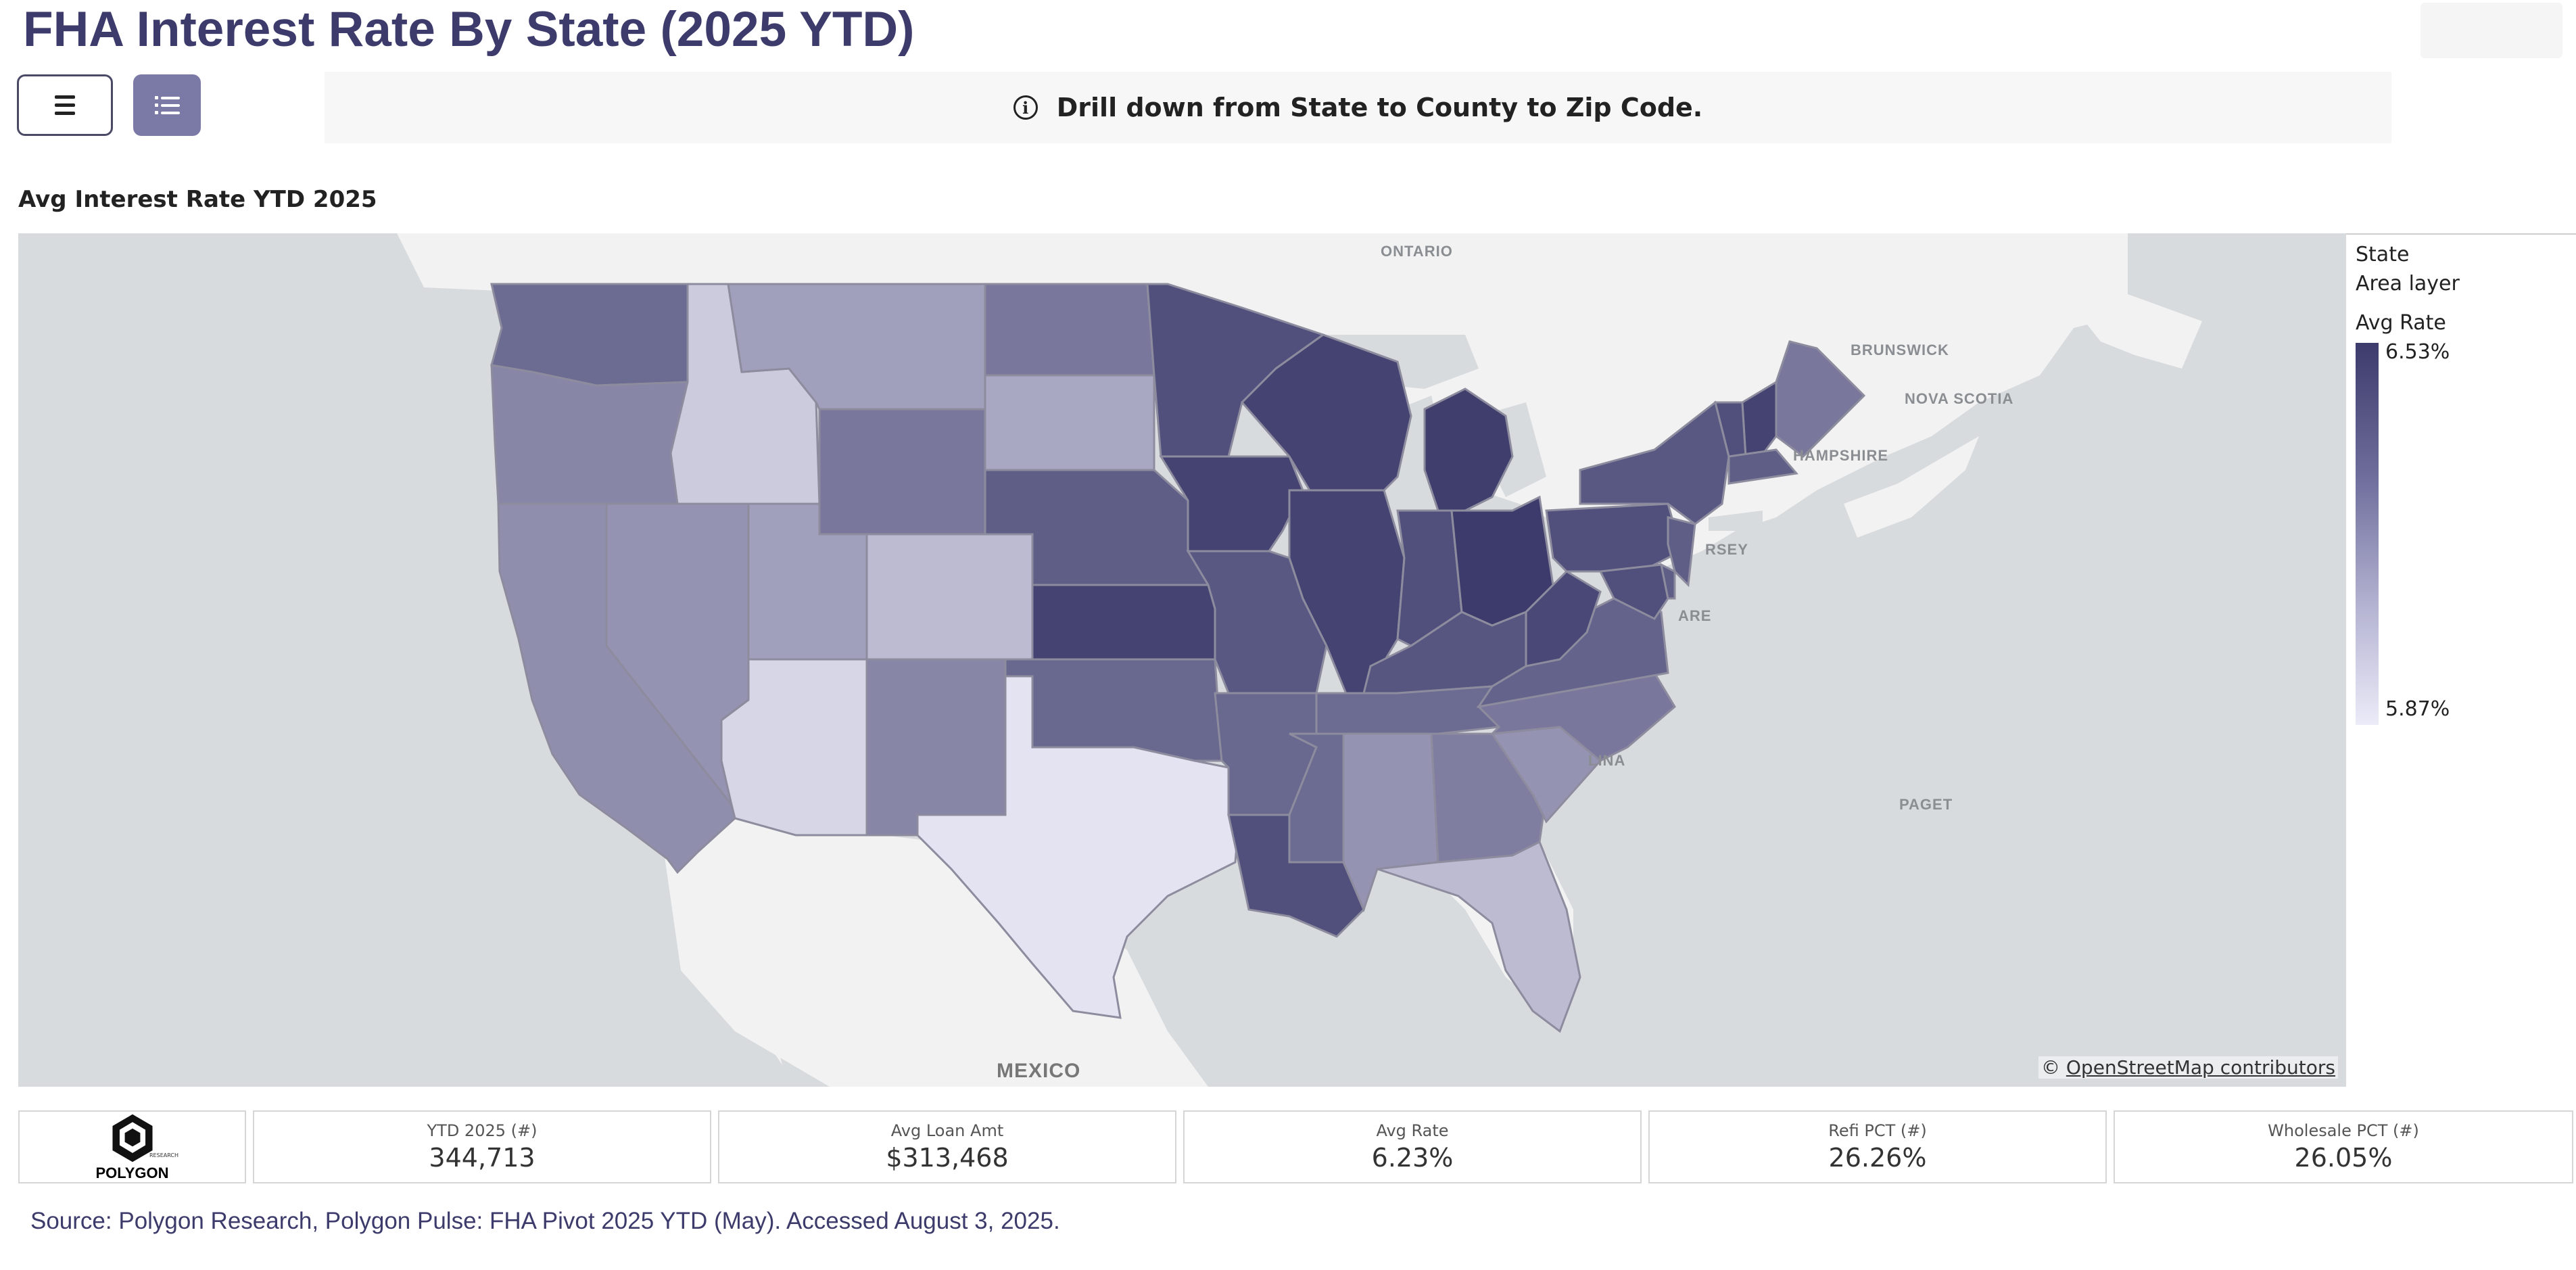 The height and width of the screenshot is (1270, 2576). I want to click on kpi-value: 344,713, so click(482, 1158).